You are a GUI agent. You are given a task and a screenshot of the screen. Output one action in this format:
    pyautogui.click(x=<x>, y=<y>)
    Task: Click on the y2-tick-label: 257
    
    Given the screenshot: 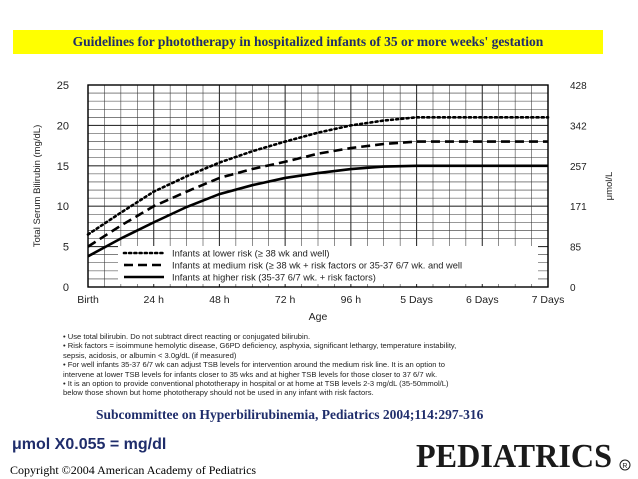 What is the action you would take?
    pyautogui.click(x=578, y=167)
    